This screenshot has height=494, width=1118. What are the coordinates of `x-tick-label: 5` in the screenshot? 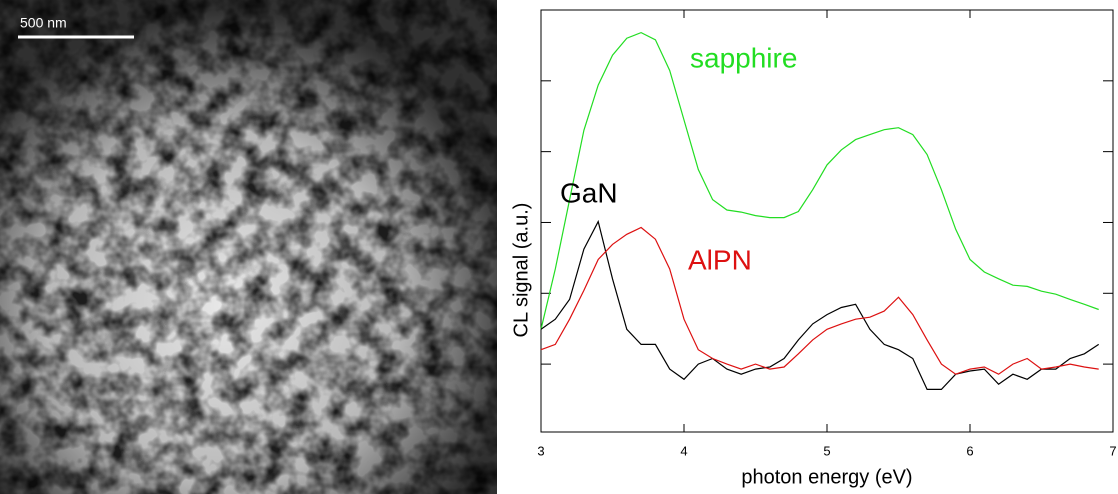 It's located at (826, 450).